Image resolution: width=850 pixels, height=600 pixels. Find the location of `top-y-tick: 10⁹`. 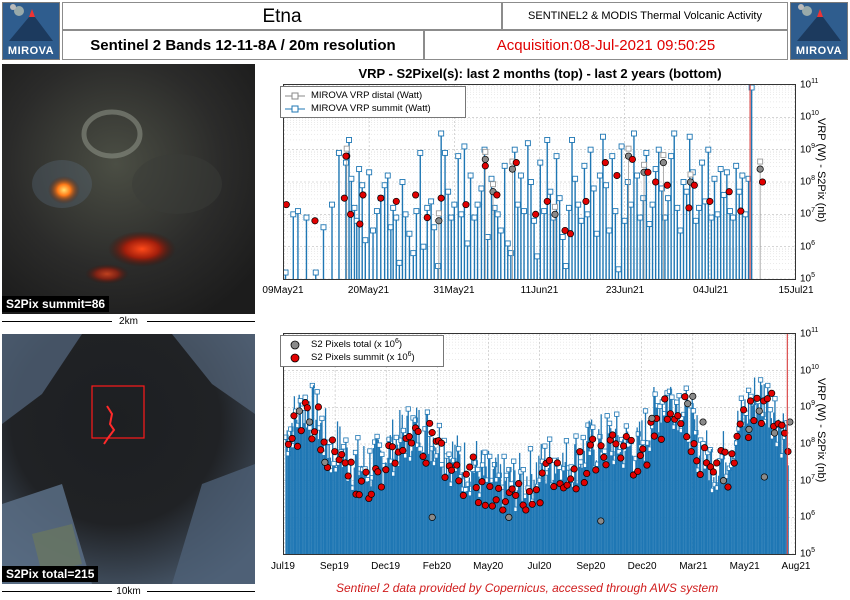

top-y-tick: 10⁹ is located at coordinates (808, 148).